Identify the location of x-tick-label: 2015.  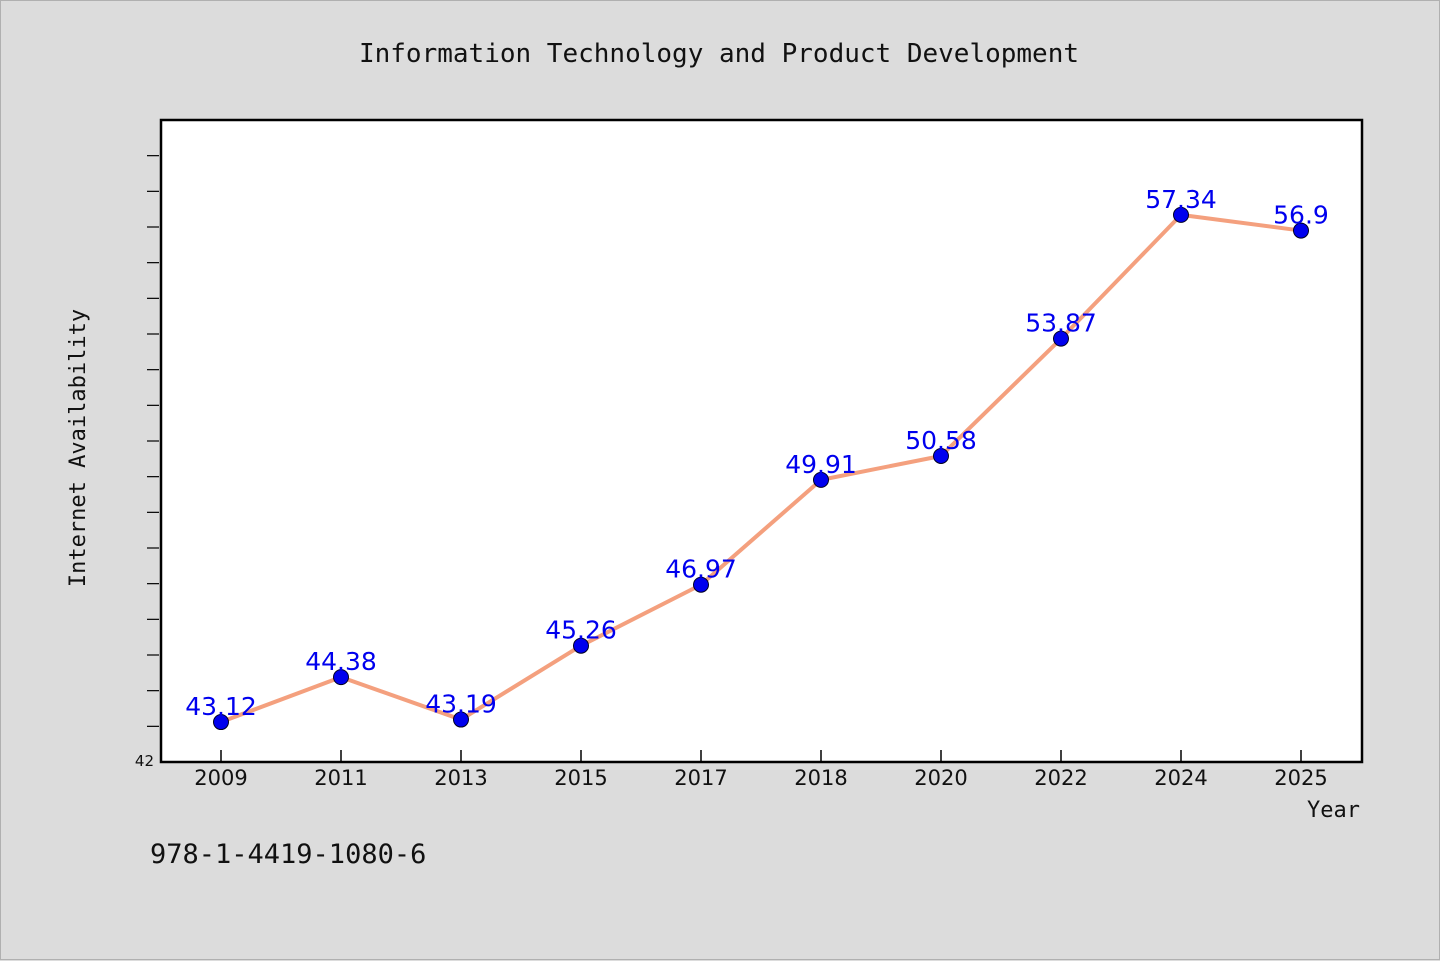
(580, 778).